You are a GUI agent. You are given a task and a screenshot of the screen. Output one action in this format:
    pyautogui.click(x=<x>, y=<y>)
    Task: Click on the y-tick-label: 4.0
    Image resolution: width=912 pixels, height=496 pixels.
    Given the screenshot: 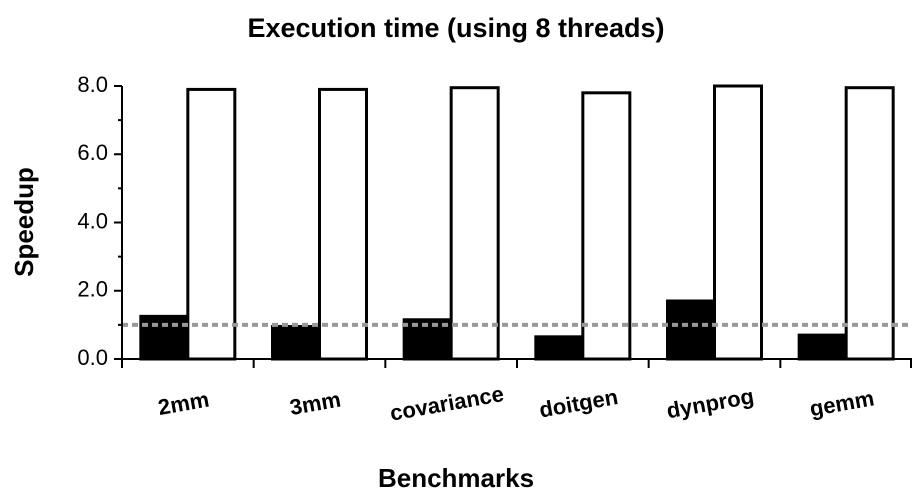 What is the action you would take?
    pyautogui.click(x=92, y=220)
    